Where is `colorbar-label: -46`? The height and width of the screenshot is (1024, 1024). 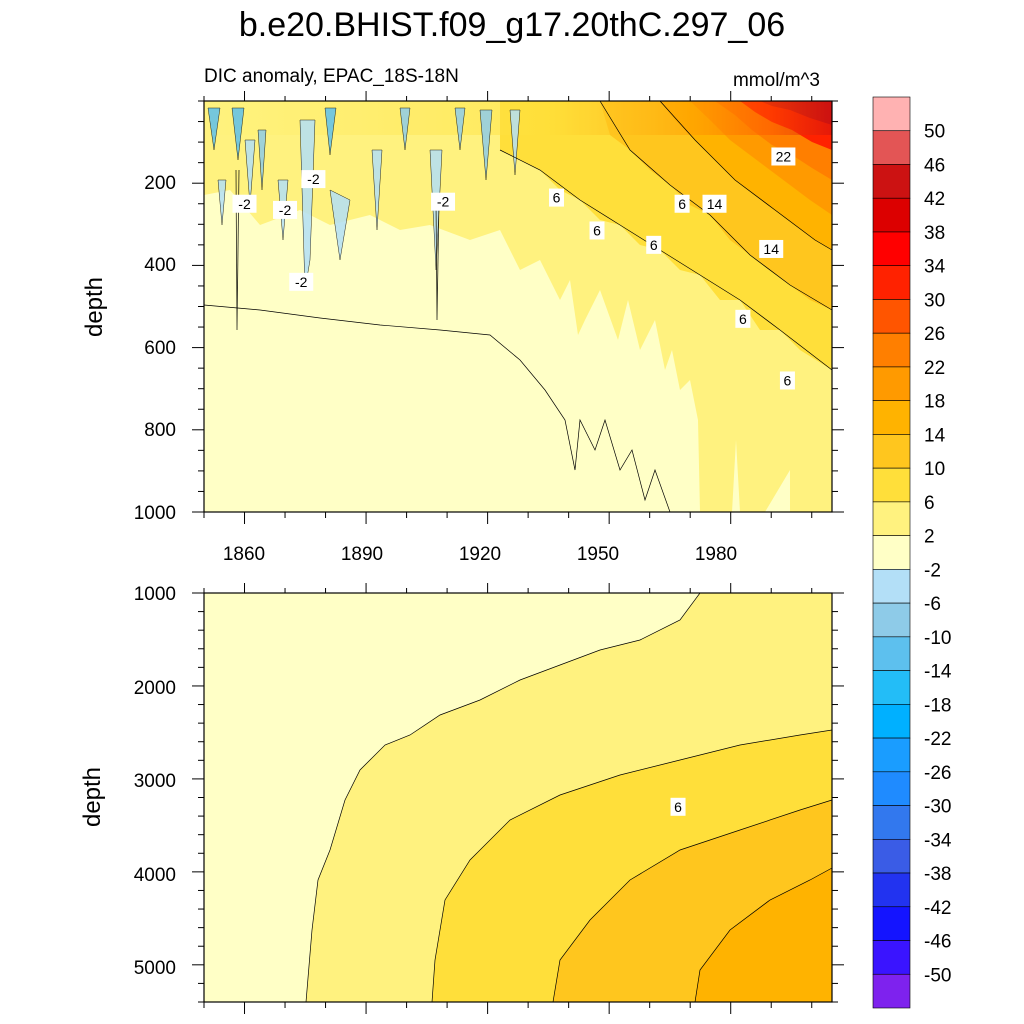 colorbar-label: -46 is located at coordinates (937, 942).